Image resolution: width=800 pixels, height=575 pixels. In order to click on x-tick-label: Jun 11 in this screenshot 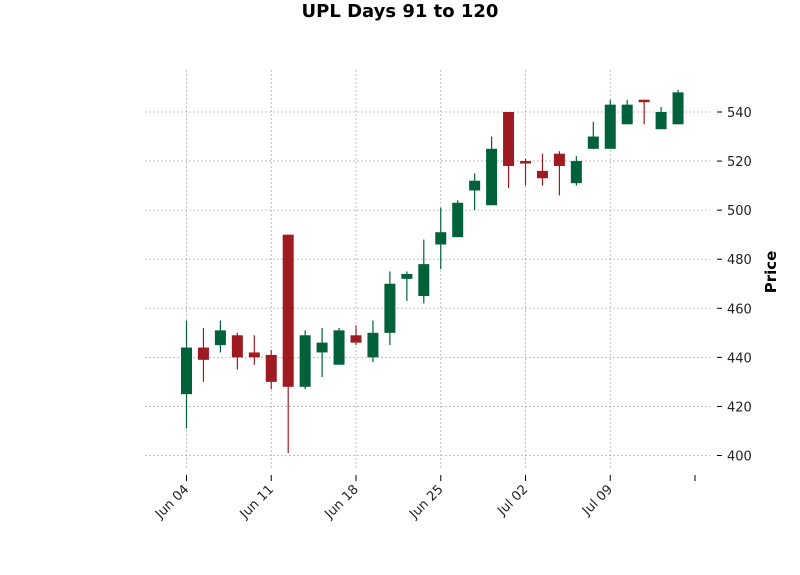, I will do `click(257, 502)`.